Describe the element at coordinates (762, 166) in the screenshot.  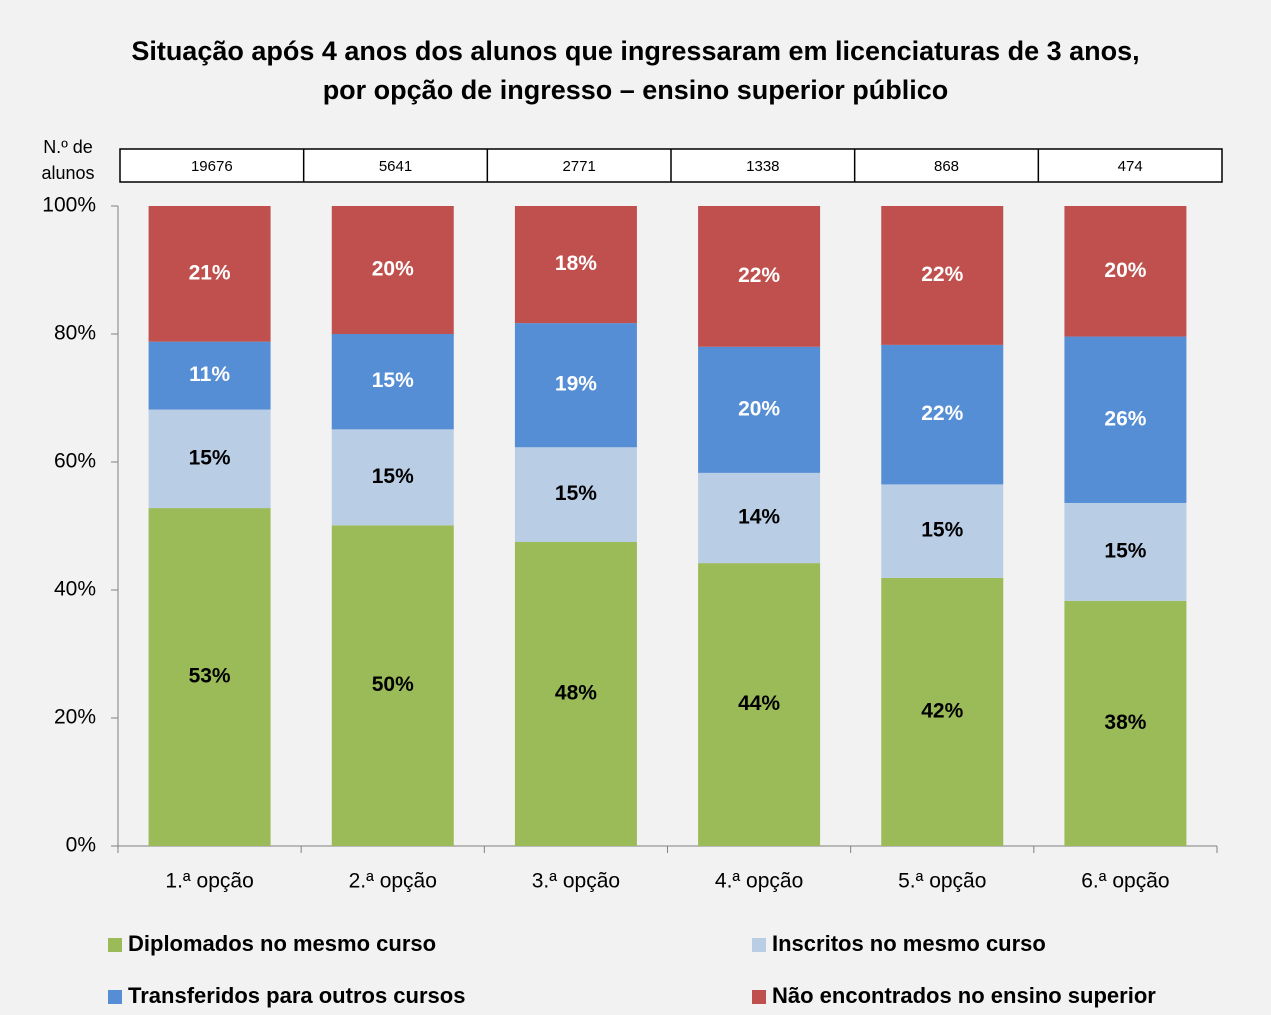
I see `n-value: 1338` at that location.